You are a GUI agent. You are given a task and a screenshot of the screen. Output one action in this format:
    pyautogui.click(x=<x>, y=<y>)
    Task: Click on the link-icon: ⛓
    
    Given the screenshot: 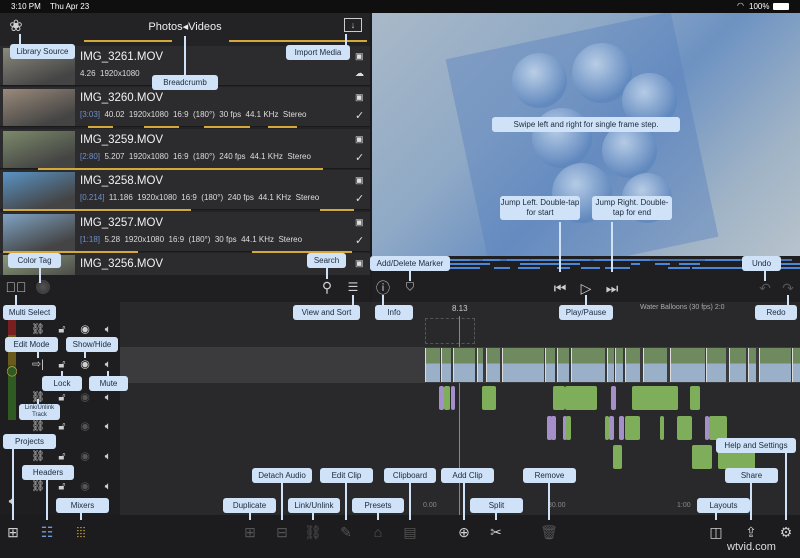 What is the action you would take?
    pyautogui.click(x=313, y=532)
    